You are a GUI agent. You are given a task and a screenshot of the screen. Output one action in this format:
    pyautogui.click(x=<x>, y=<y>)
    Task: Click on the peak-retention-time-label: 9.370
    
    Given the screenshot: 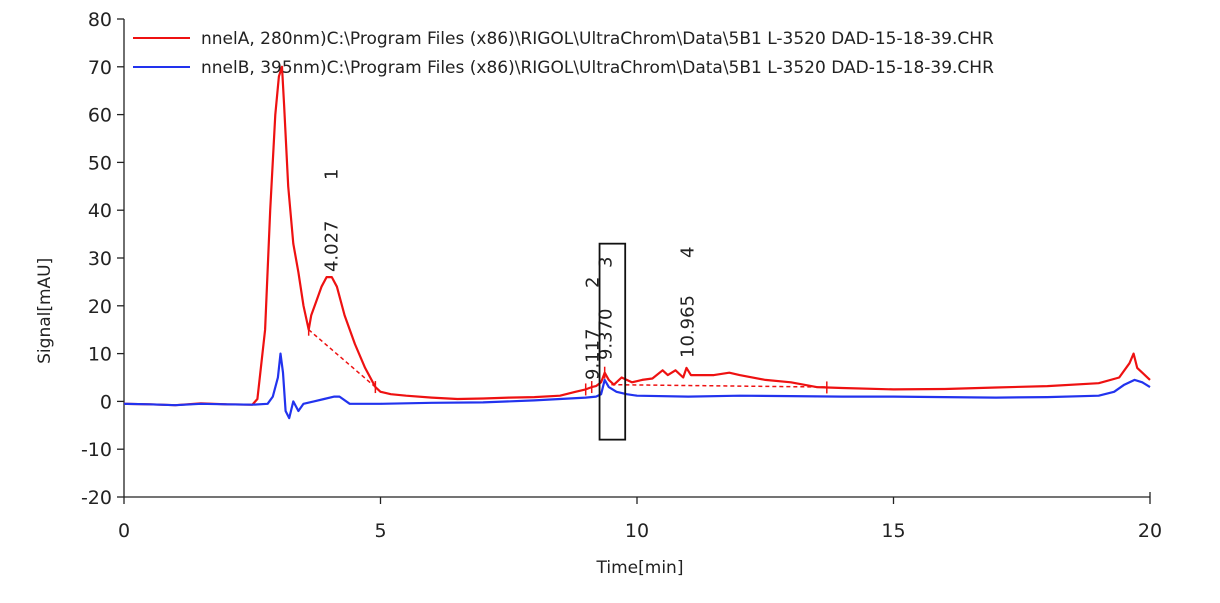 What is the action you would take?
    pyautogui.click(x=606, y=334)
    